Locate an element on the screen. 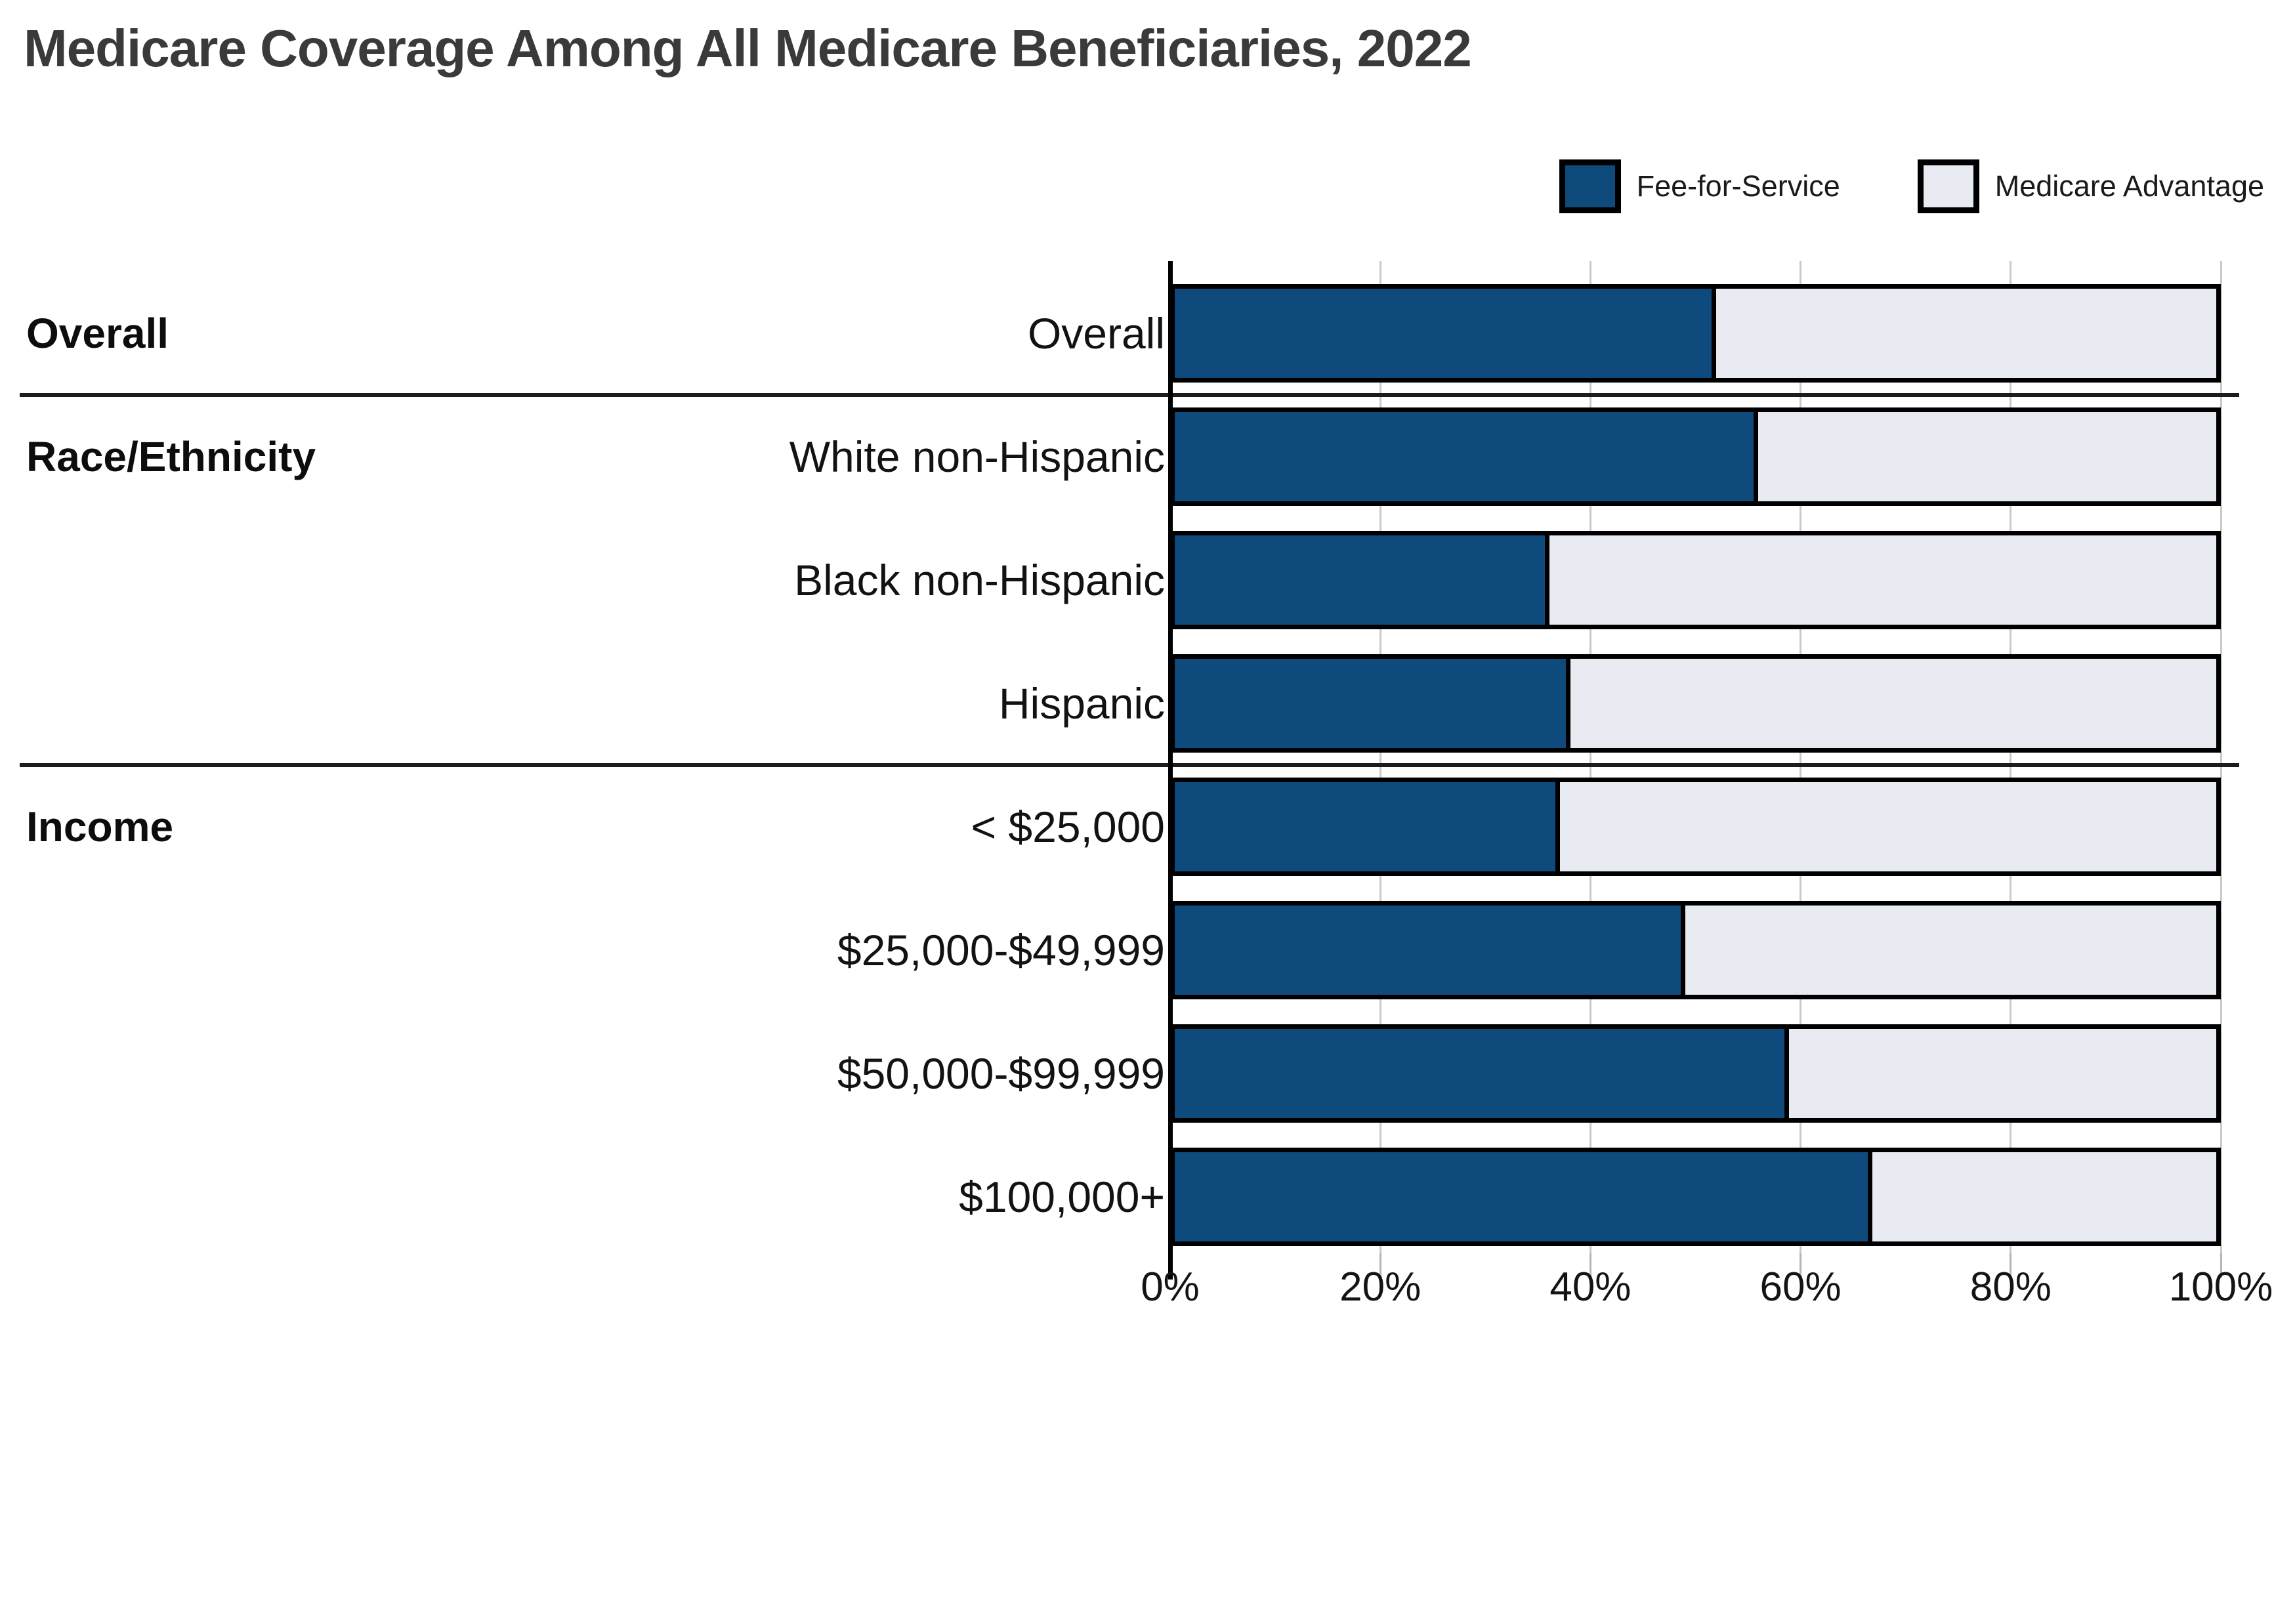  x-axis-tick-label: 80% is located at coordinates (2010, 1287).